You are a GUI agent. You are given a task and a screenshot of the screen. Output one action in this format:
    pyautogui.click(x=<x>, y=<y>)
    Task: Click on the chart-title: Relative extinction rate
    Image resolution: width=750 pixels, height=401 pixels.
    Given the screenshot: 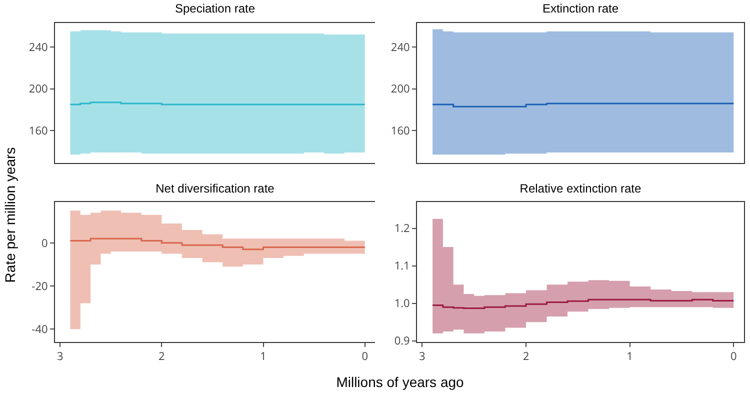 What is the action you would take?
    pyautogui.click(x=581, y=188)
    